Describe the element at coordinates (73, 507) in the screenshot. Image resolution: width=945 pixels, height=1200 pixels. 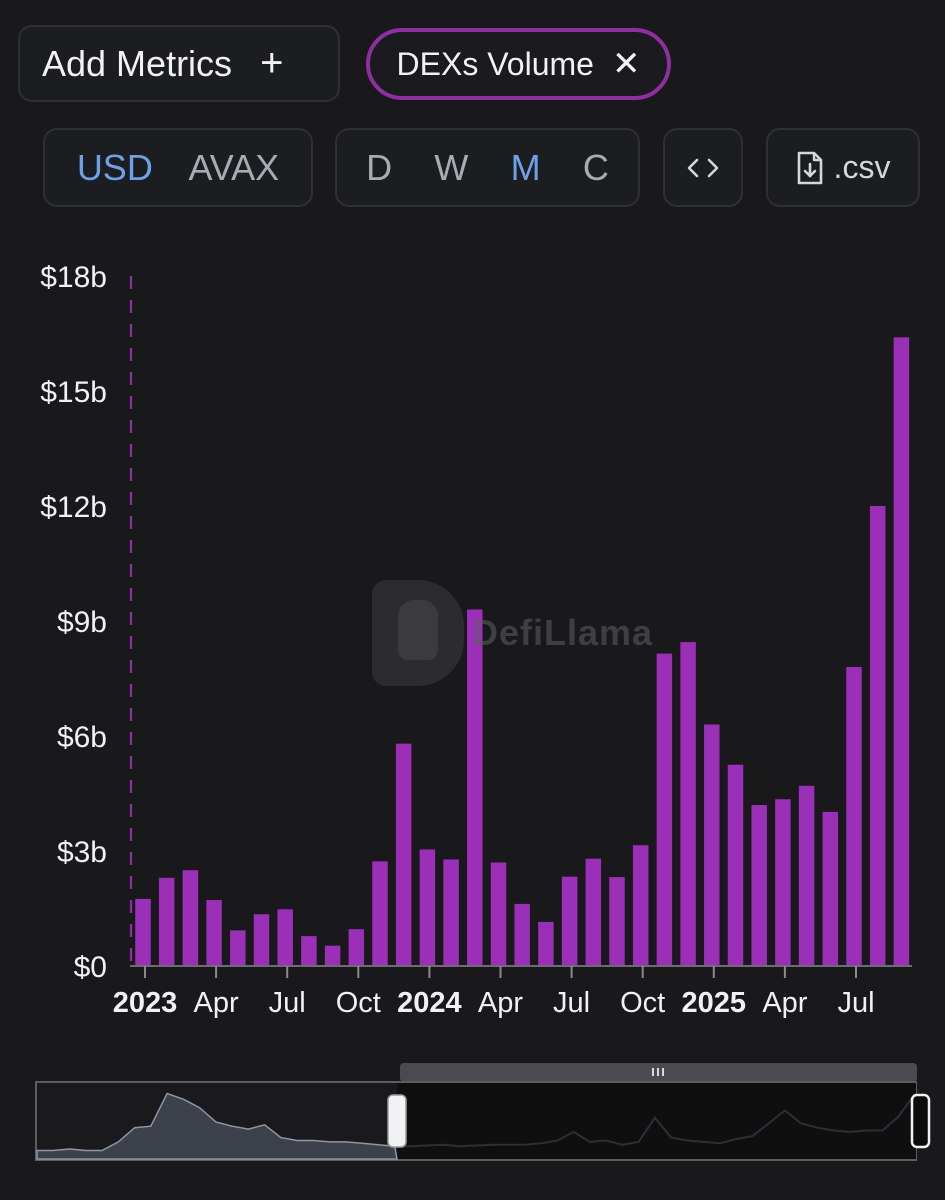
I see `y-tick-label: $12b` at that location.